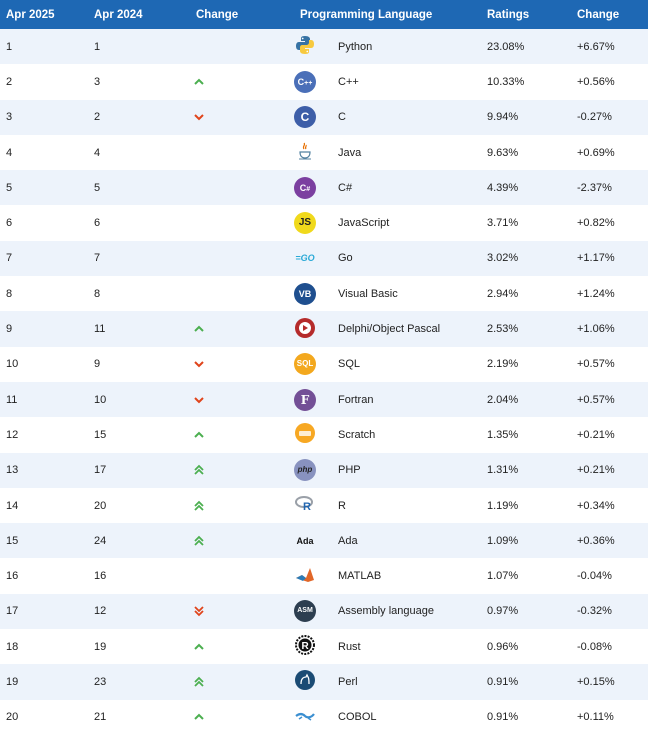  I want to click on language-logo-cell: Ada, so click(305, 540).